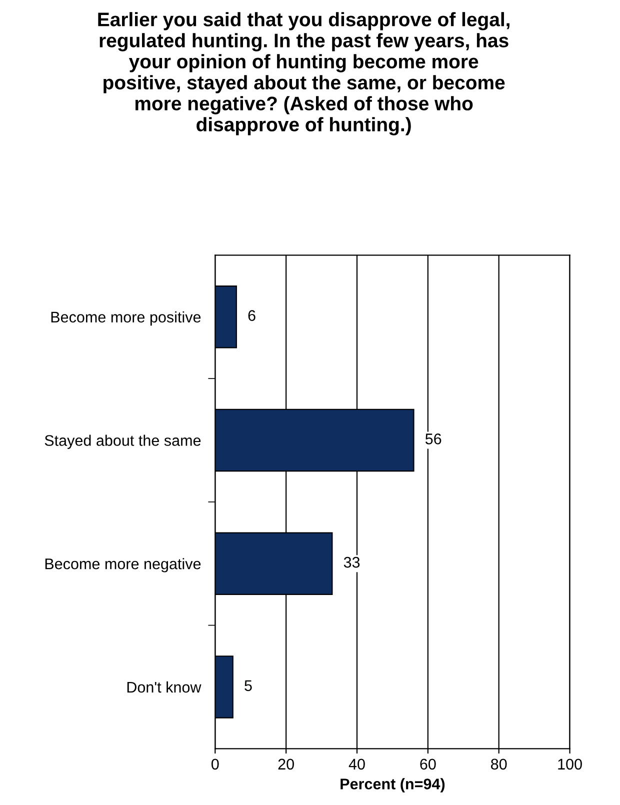 This screenshot has width=620, height=805. I want to click on x-tick-label: 100, so click(570, 764).